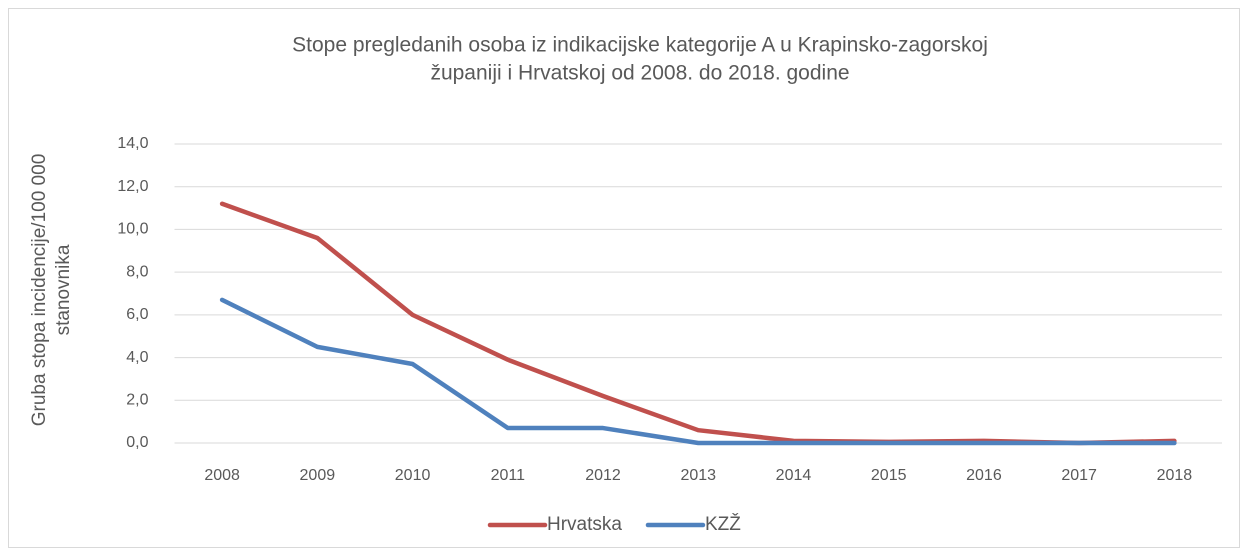  What do you see at coordinates (318, 475) in the screenshot?
I see `x-tick-label: 2009` at bounding box center [318, 475].